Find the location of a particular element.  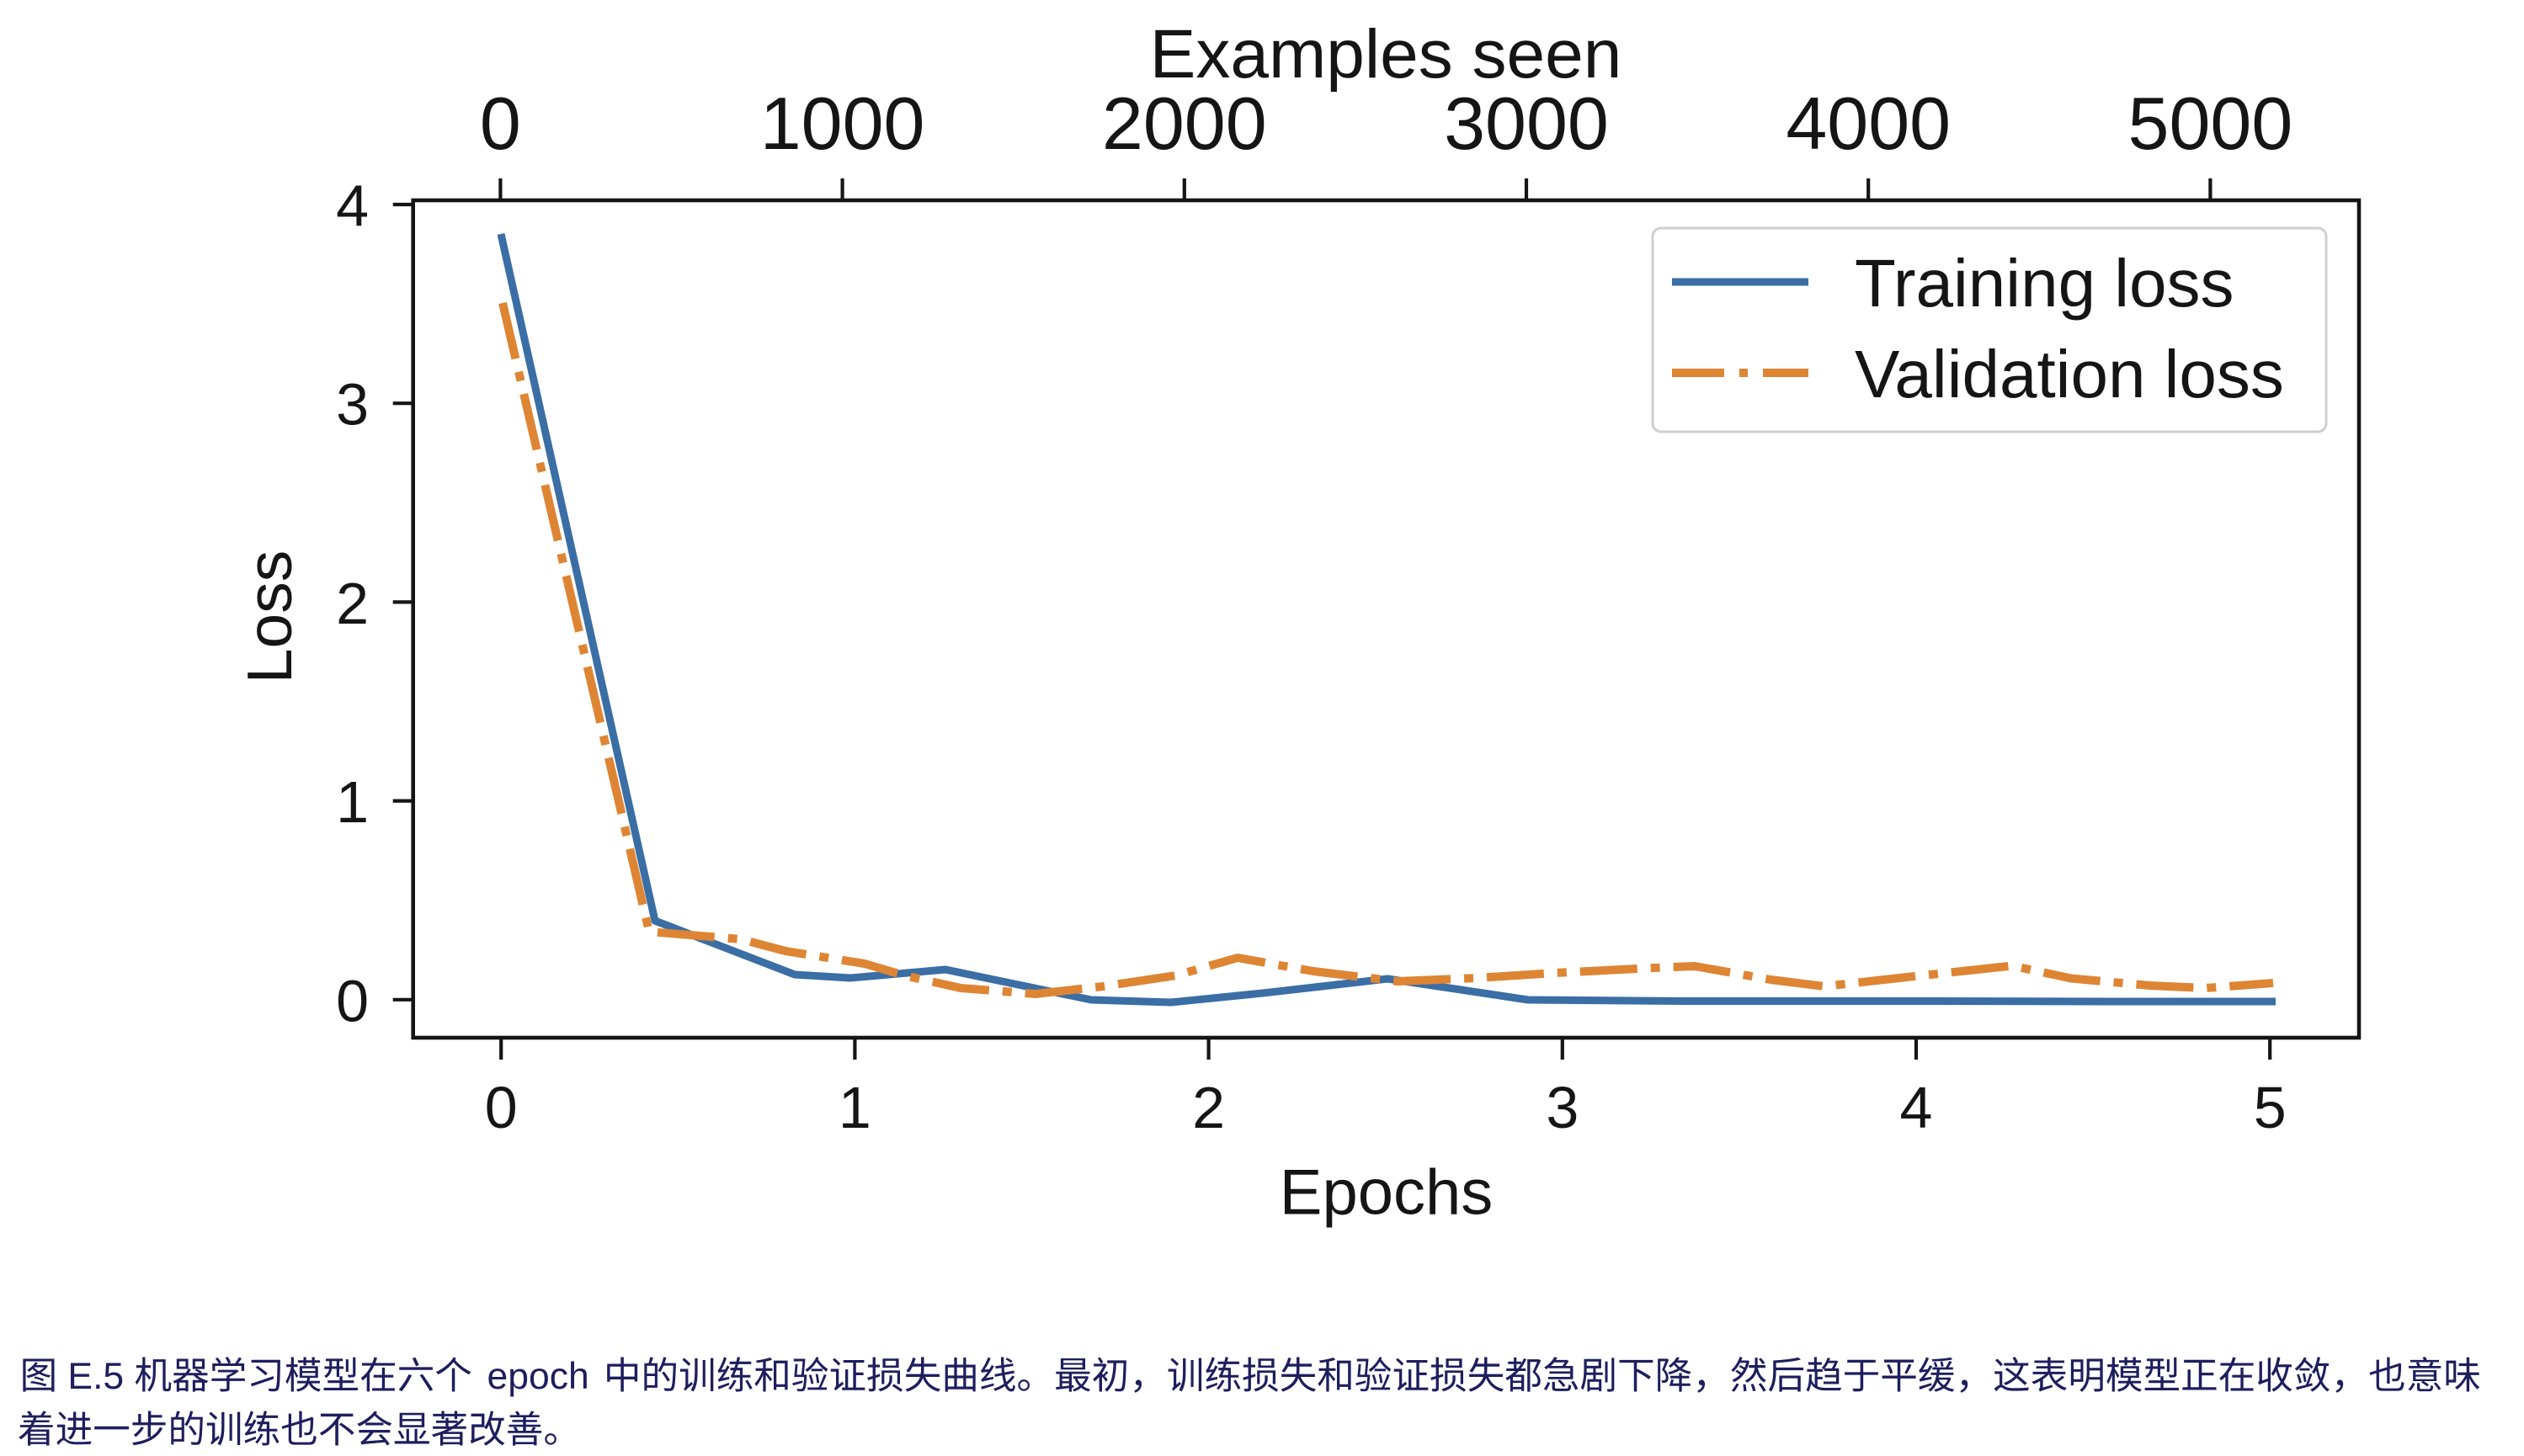

svg-text: 4000 is located at coordinates (1869, 123).